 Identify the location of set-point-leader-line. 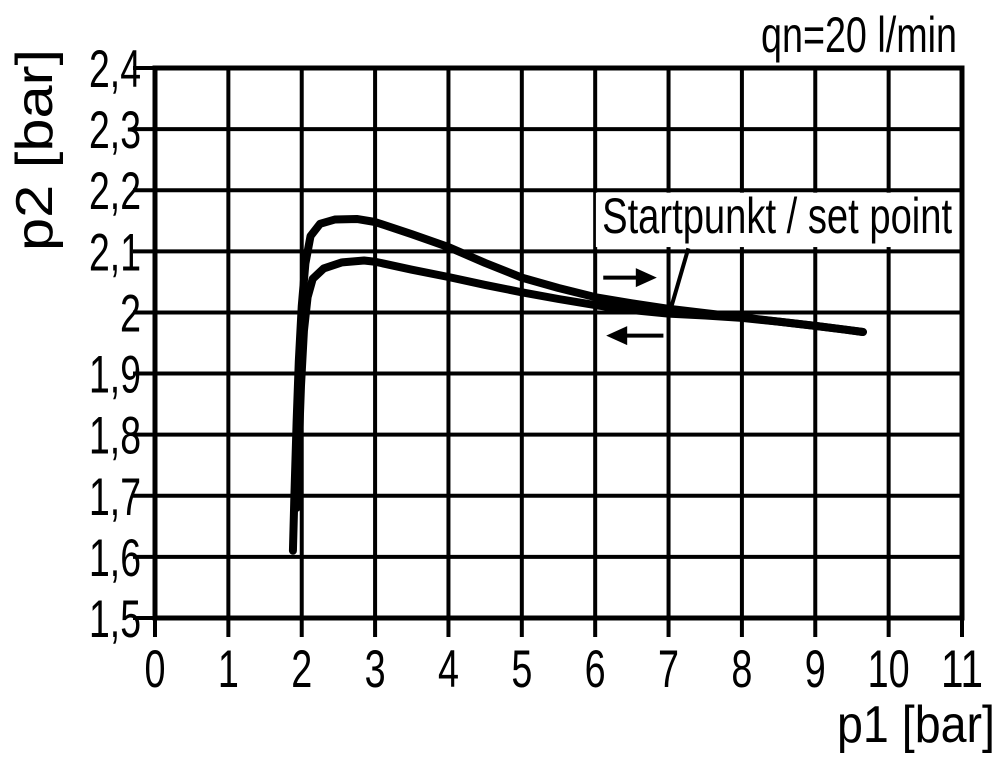
(680, 277).